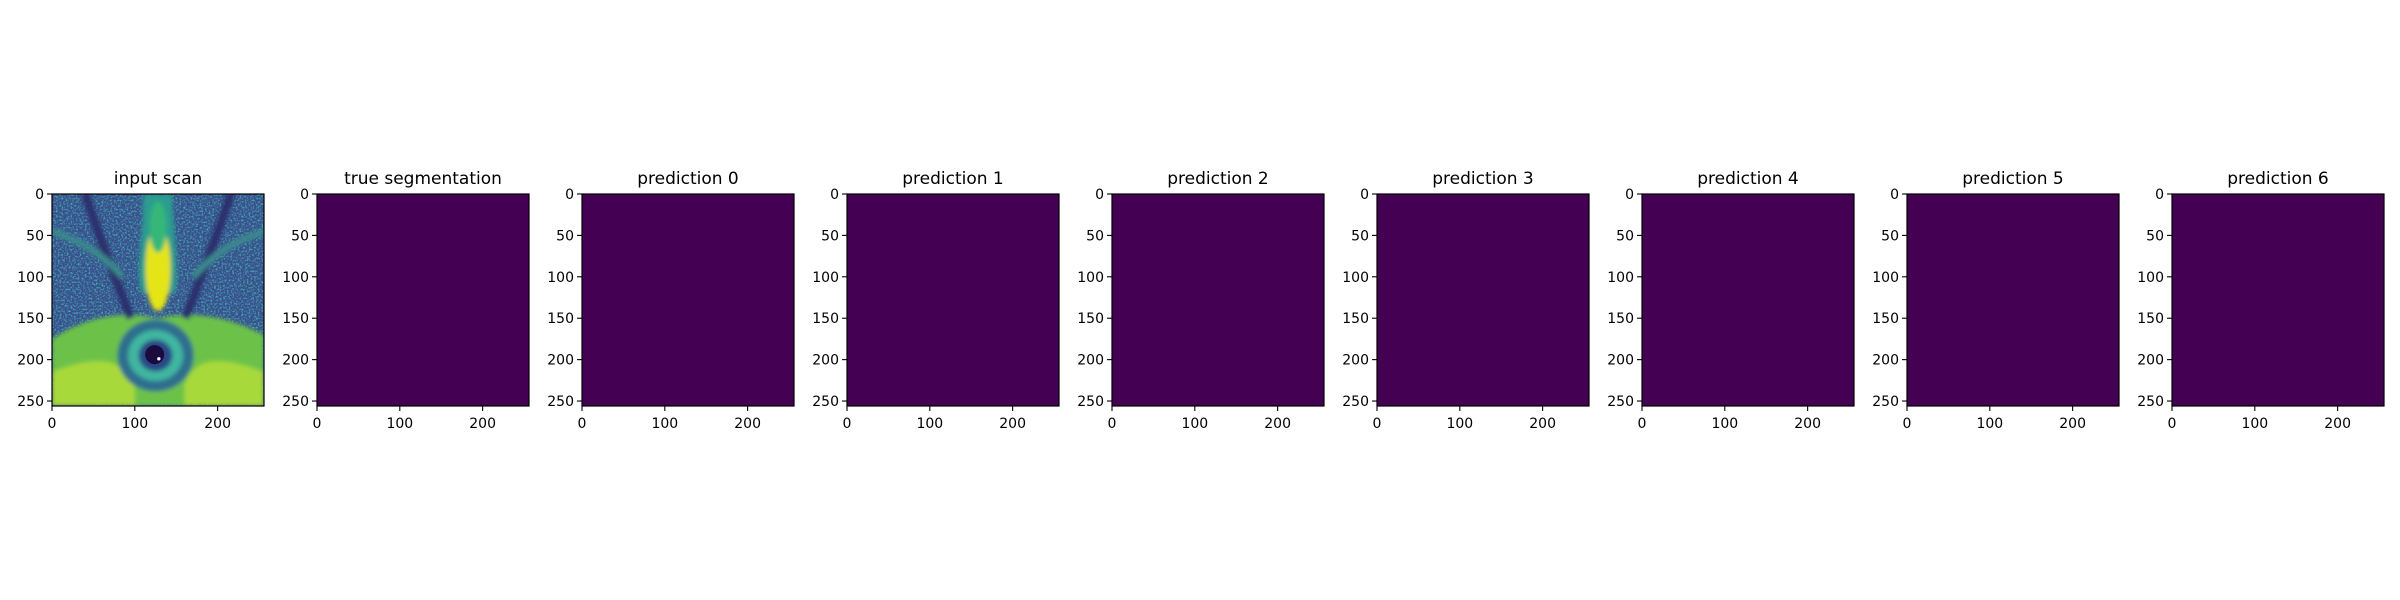  Describe the element at coordinates (560, 402) in the screenshot. I see `y-tick-label-2-5: 250` at that location.